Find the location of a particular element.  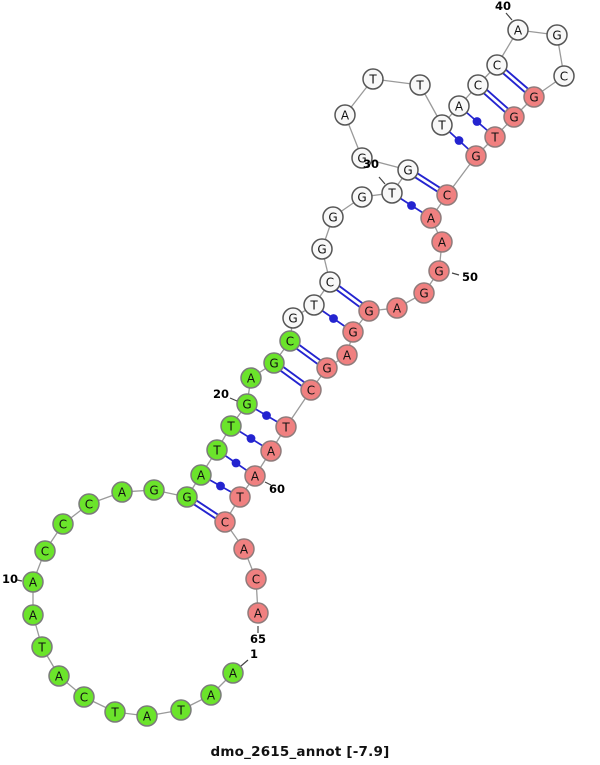

nucleotide-43-circle is located at coordinates (534, 97).